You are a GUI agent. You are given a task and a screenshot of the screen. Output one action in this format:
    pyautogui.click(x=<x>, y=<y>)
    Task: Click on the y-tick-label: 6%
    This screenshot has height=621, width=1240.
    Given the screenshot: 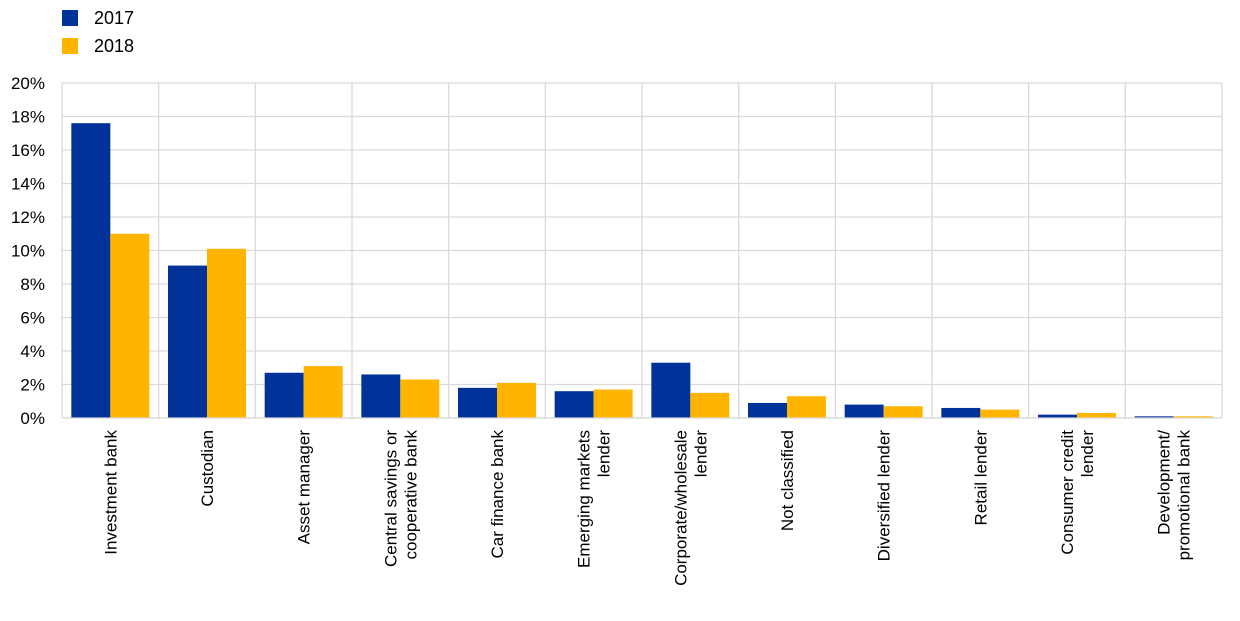 What is the action you would take?
    pyautogui.click(x=32, y=318)
    